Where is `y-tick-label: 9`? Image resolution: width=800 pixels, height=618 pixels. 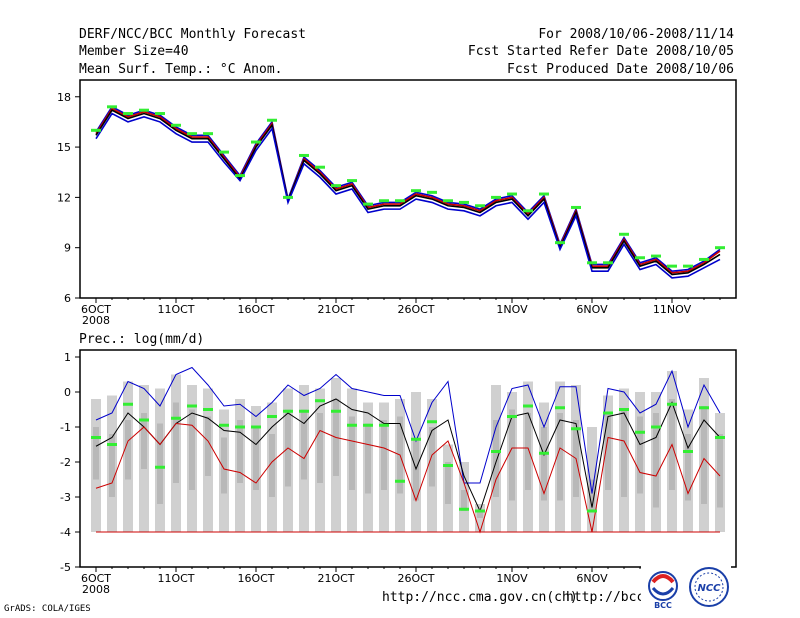 y-tick-label: 9 is located at coordinates (67, 248).